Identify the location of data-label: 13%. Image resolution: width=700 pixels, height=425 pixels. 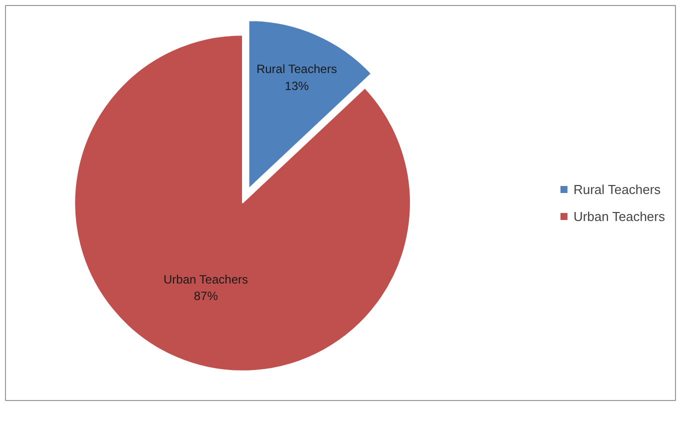
(297, 85).